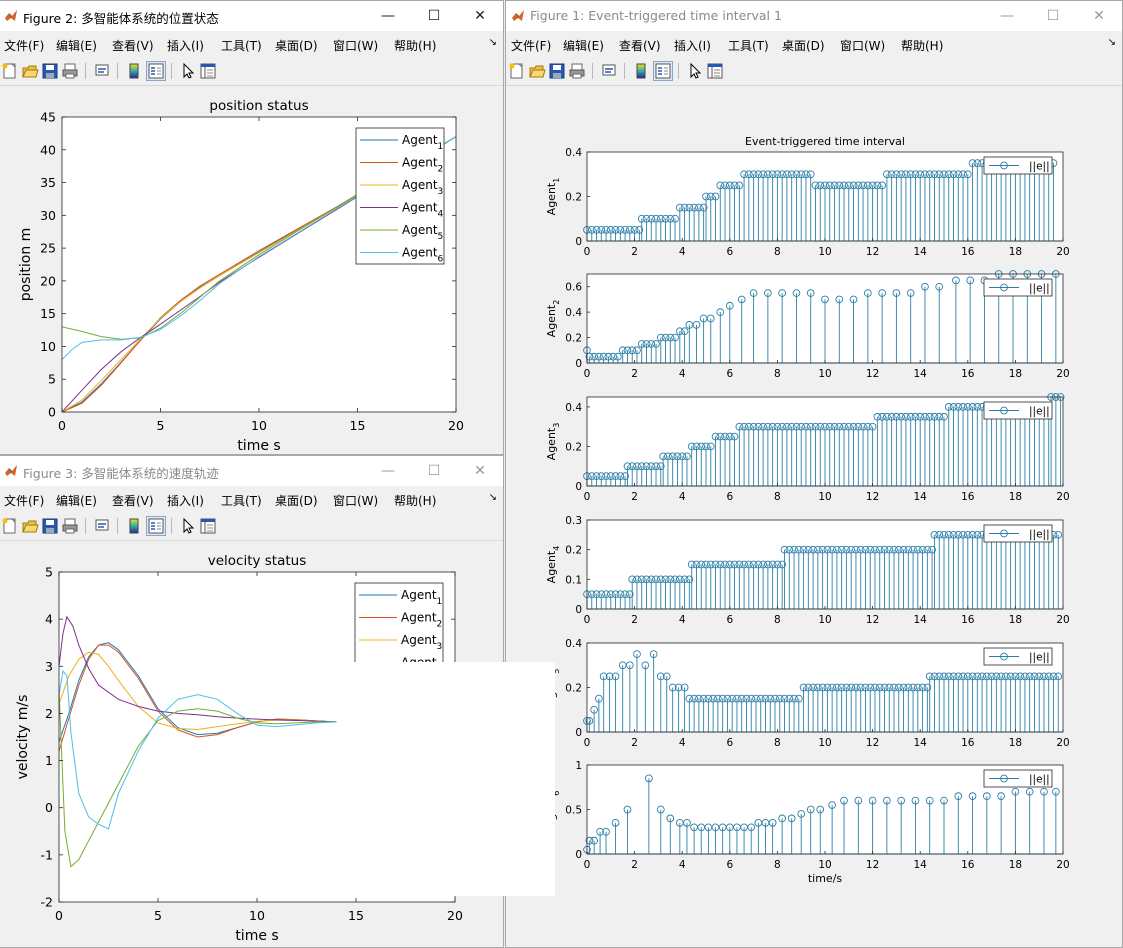 This screenshot has height=948, width=1123. I want to click on figure3-titlebar: Figure 3: 多智能体系统的速度轨迹 — ☐ ✕, so click(251, 471).